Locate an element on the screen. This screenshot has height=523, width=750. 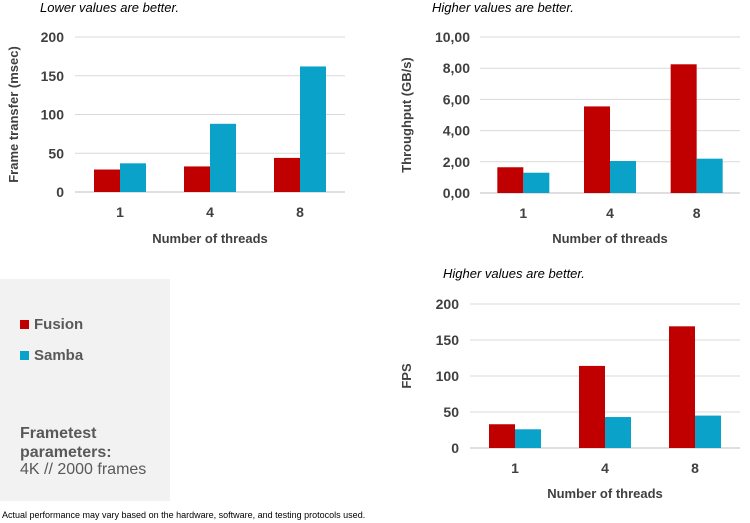
legend-swatch-fusion is located at coordinates (24, 324).